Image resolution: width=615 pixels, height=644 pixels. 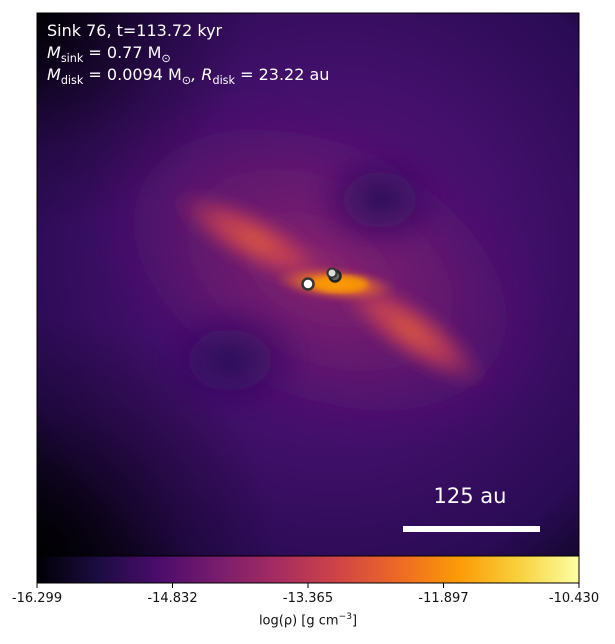 What do you see at coordinates (37, 598) in the screenshot?
I see `colorbar-tick-label: -16.299` at bounding box center [37, 598].